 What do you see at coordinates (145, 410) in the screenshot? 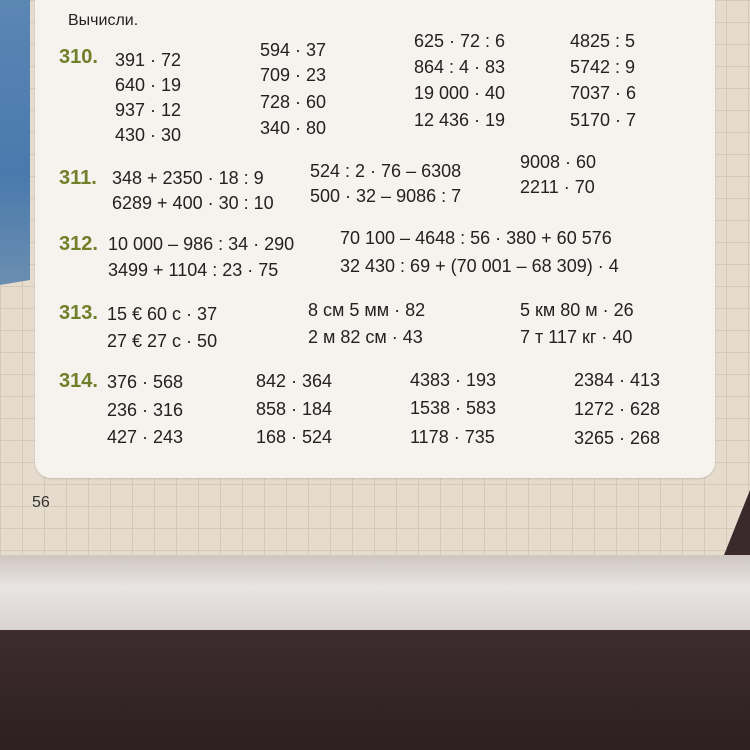
I see `expression: 236 · 316` at bounding box center [145, 410].